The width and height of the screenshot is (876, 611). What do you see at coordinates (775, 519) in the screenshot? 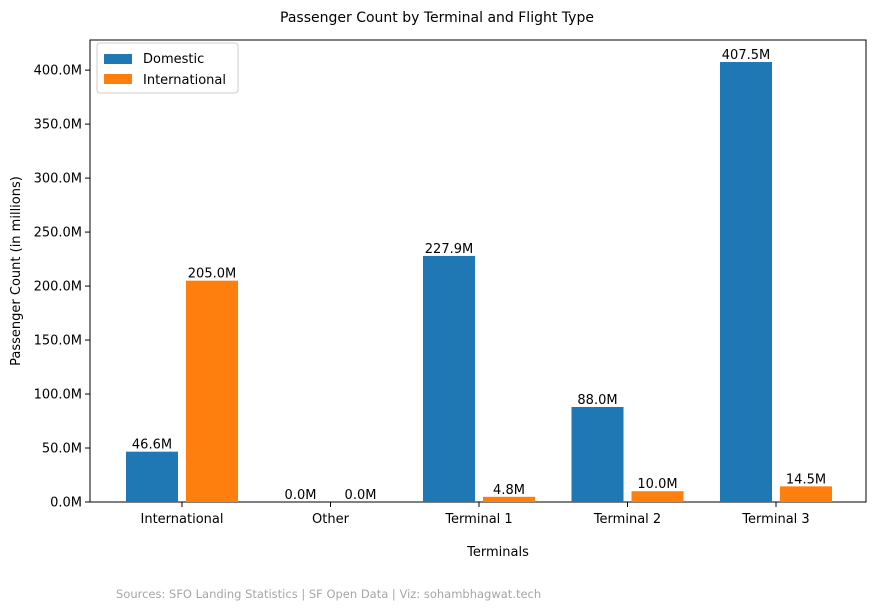
I see `x-tick-label: Terminal 3` at bounding box center [775, 519].